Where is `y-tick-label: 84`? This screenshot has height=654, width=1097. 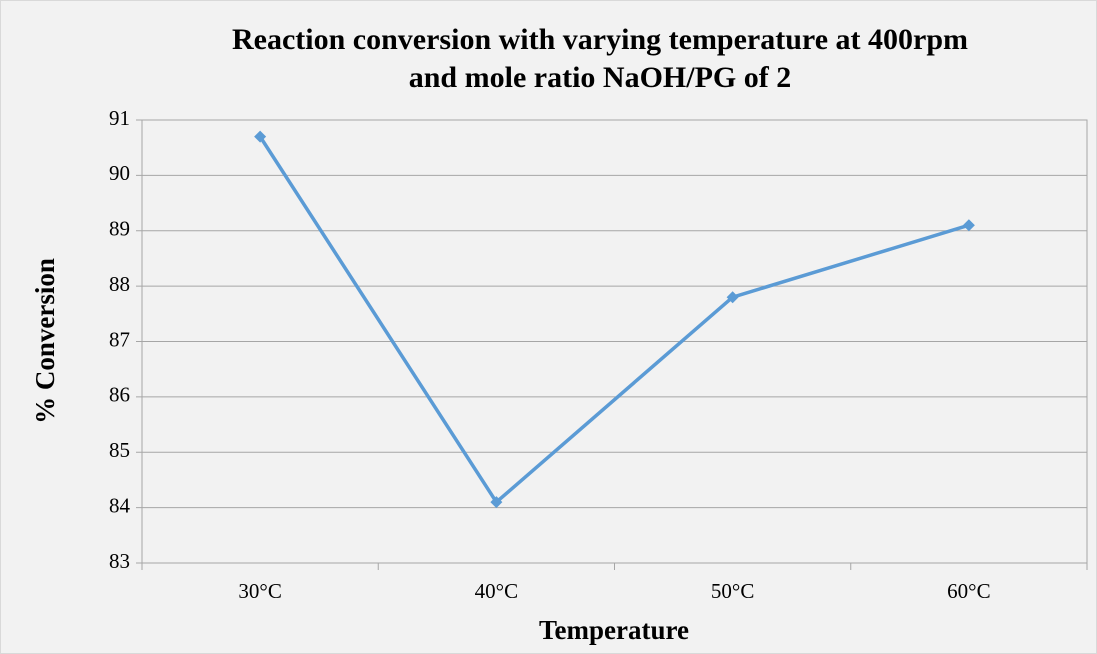
y-tick-label: 84 is located at coordinates (120, 505).